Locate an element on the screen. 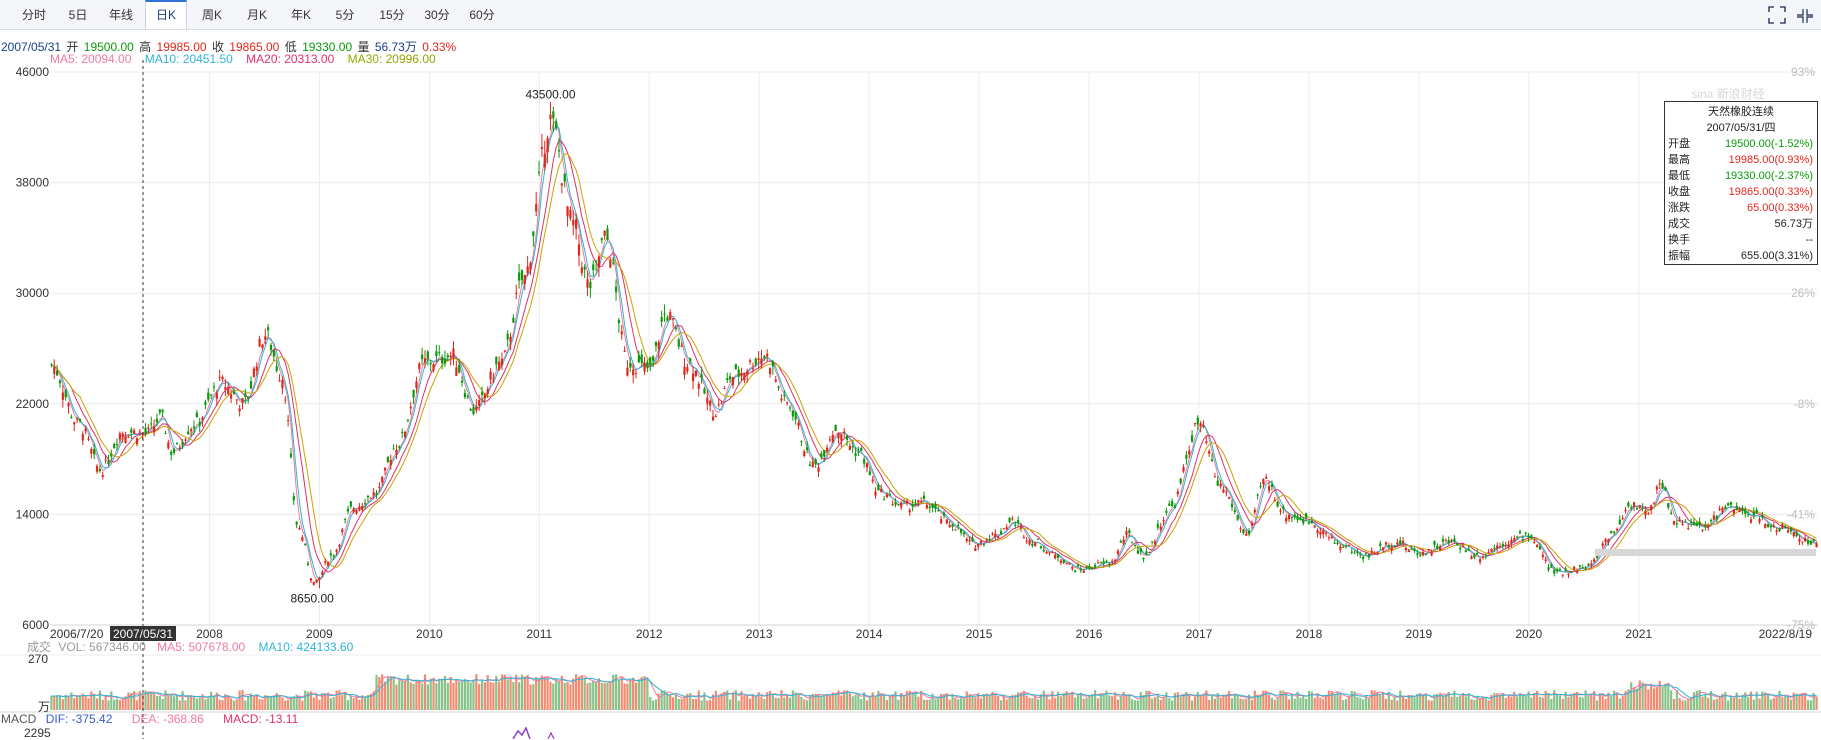  tab-年线: 年线 is located at coordinates (120, 15).